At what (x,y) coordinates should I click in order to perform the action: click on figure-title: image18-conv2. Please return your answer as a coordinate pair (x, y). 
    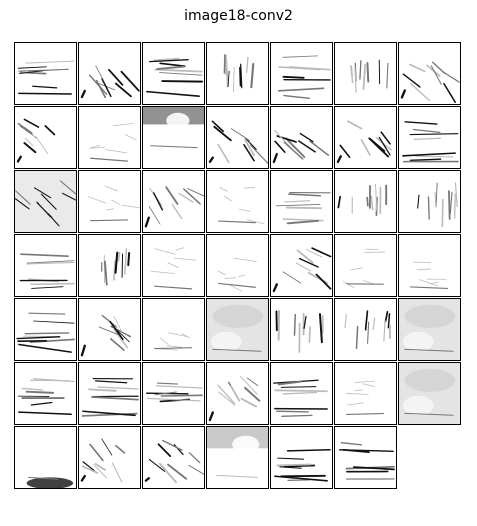
    Looking at the image, I should click on (238, 16).